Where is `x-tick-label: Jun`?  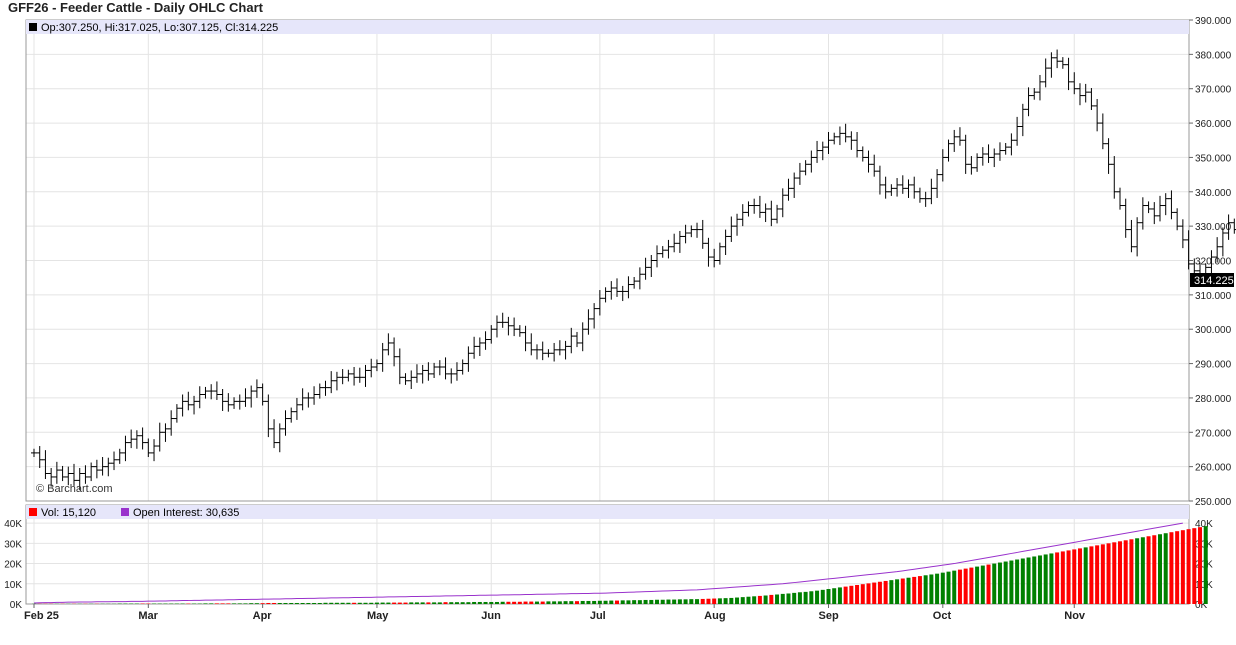 x-tick-label: Jun is located at coordinates (491, 616).